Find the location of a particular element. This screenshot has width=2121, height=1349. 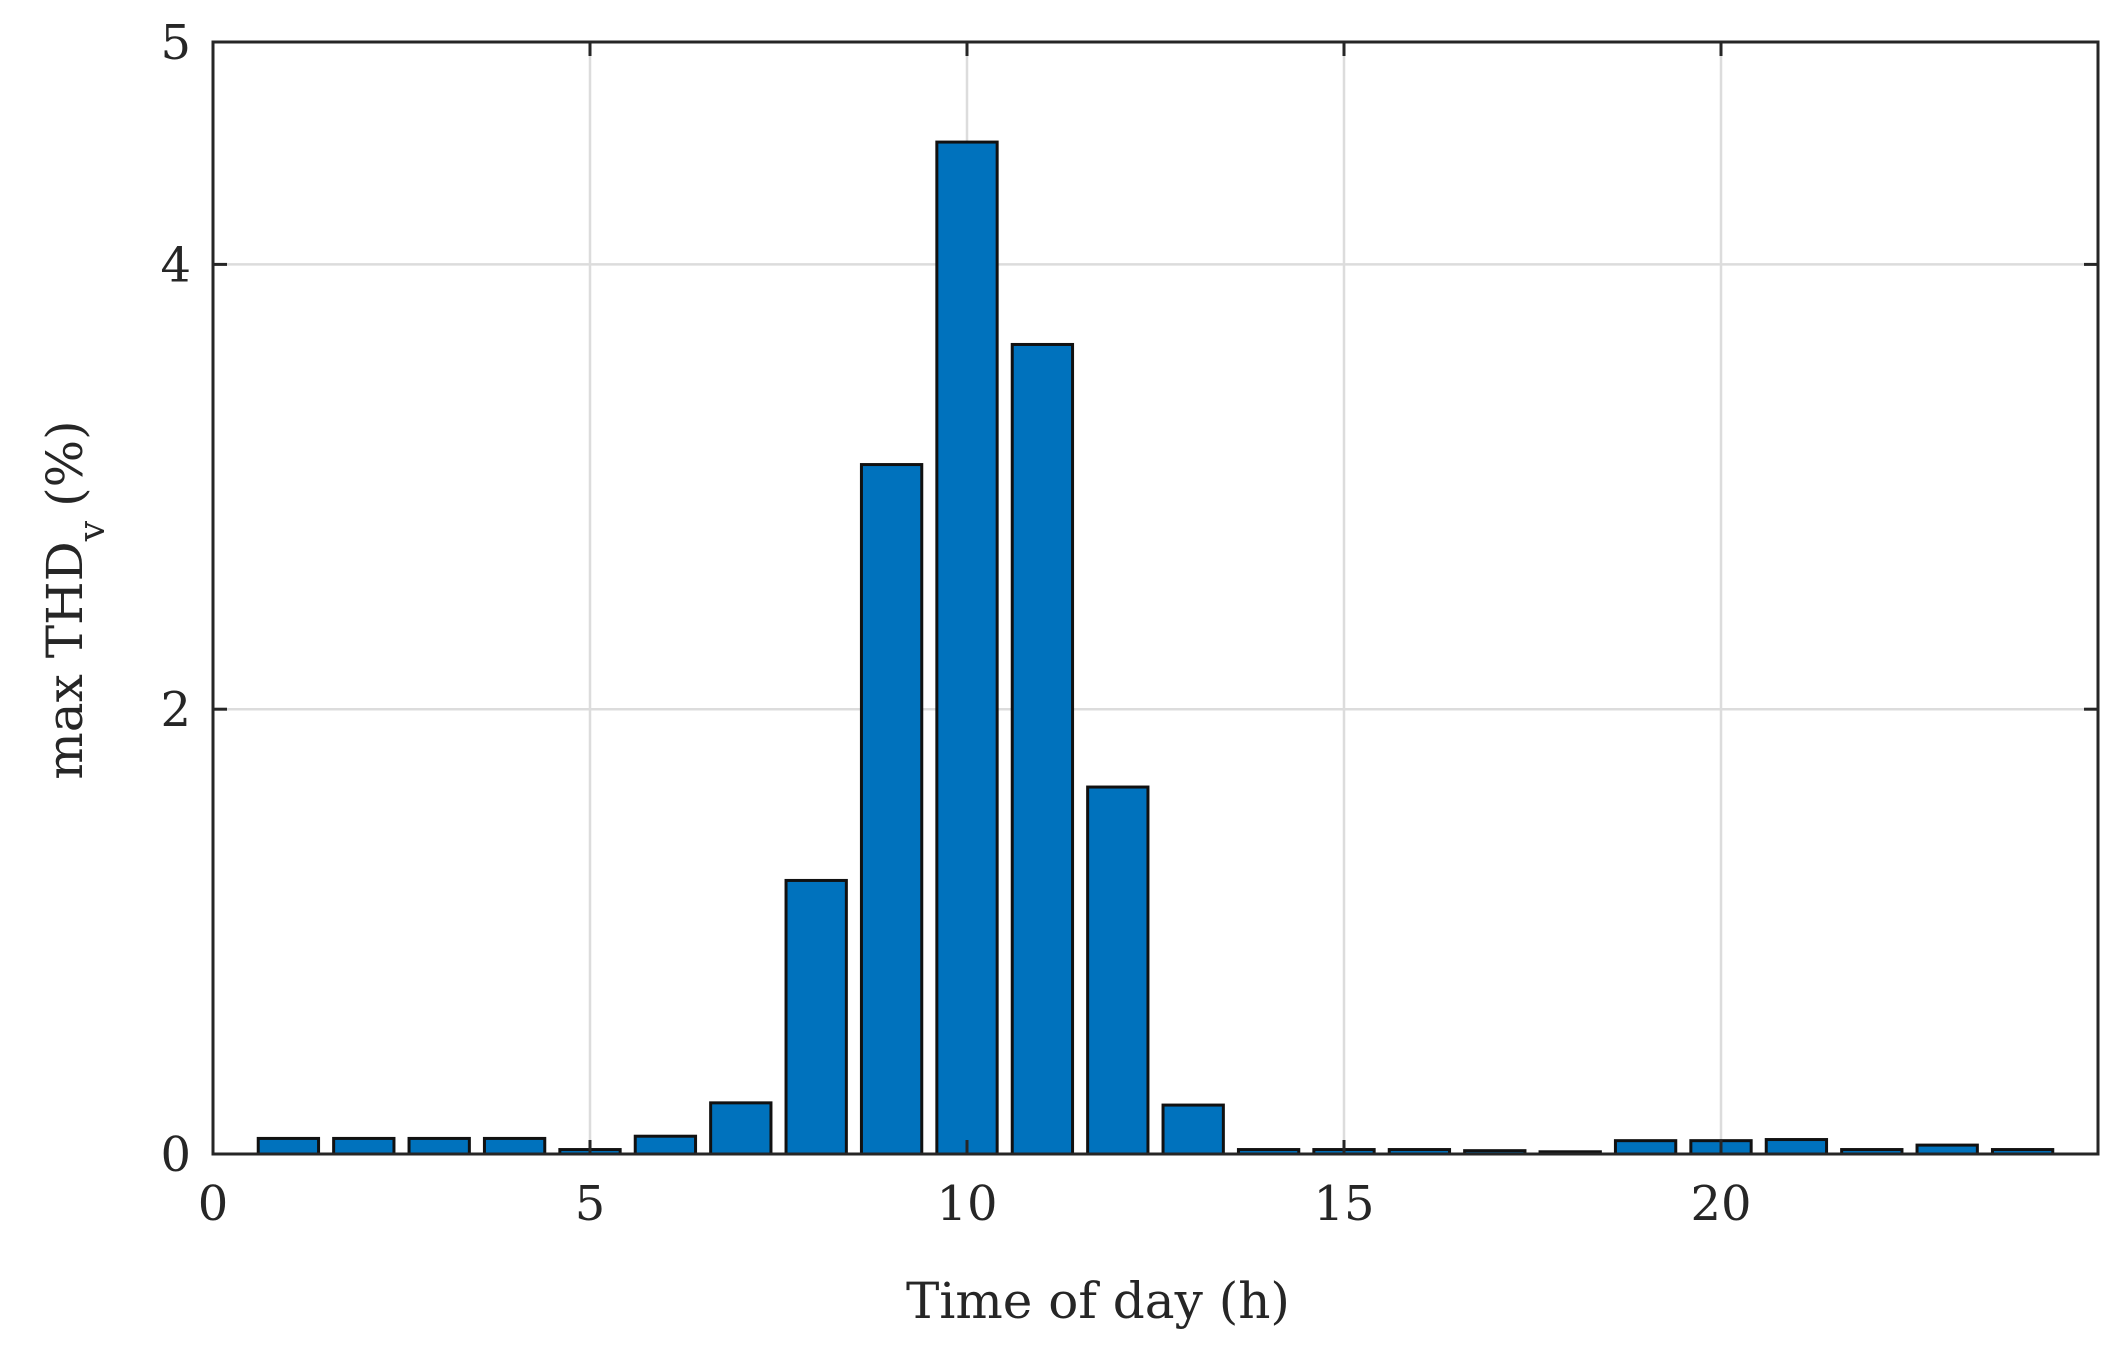

y-axis-label-subscript: v is located at coordinates (92, 531).